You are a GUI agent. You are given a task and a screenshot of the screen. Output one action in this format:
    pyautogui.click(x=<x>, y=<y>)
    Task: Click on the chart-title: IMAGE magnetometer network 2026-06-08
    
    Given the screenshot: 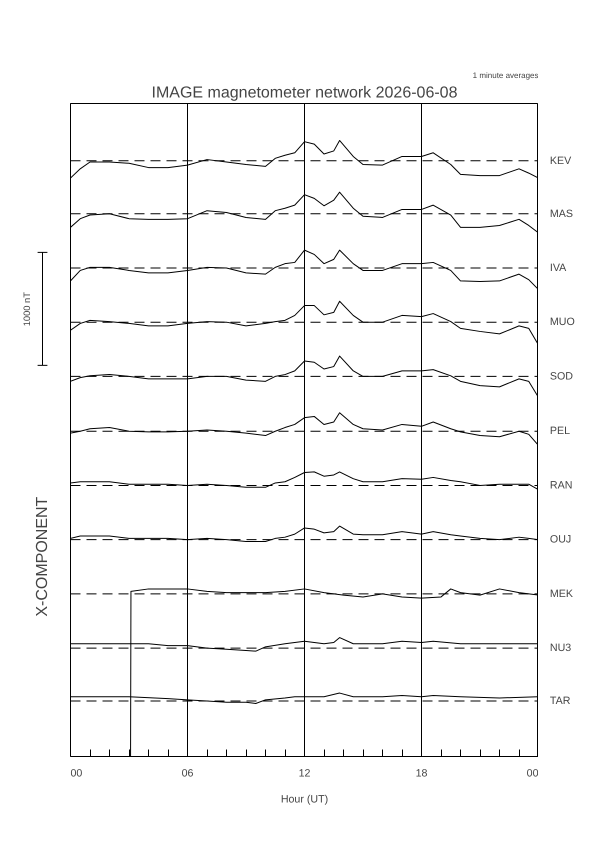 What is the action you would take?
    pyautogui.click(x=305, y=93)
    